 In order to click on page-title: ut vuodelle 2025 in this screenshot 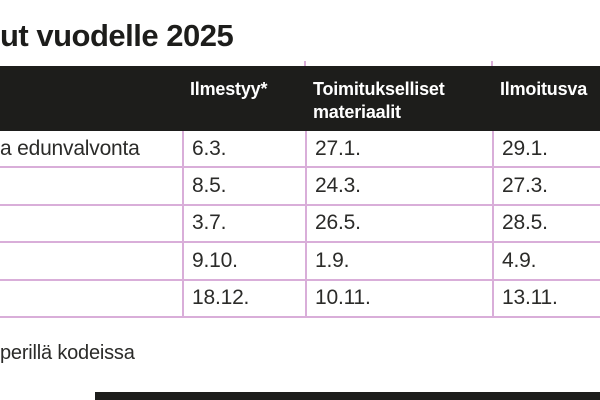, I will do `click(117, 35)`.